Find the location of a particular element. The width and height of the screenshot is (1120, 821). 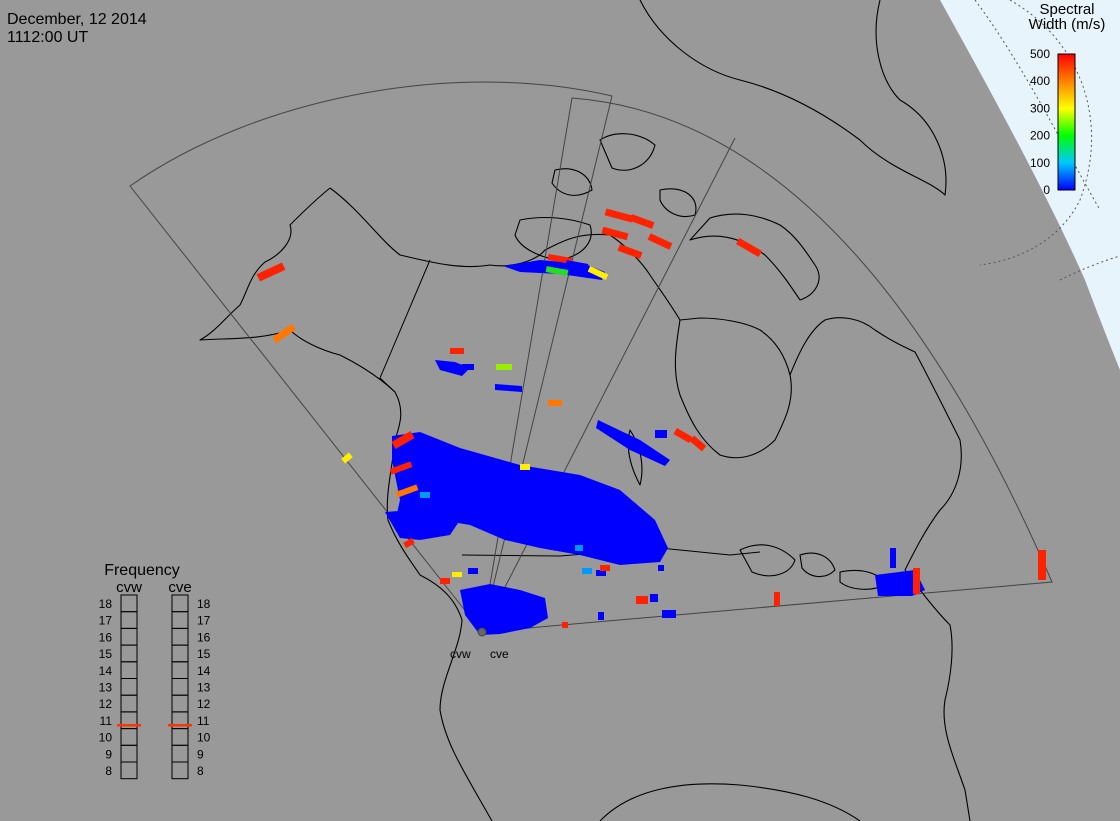

greenland is located at coordinates (793, 98).